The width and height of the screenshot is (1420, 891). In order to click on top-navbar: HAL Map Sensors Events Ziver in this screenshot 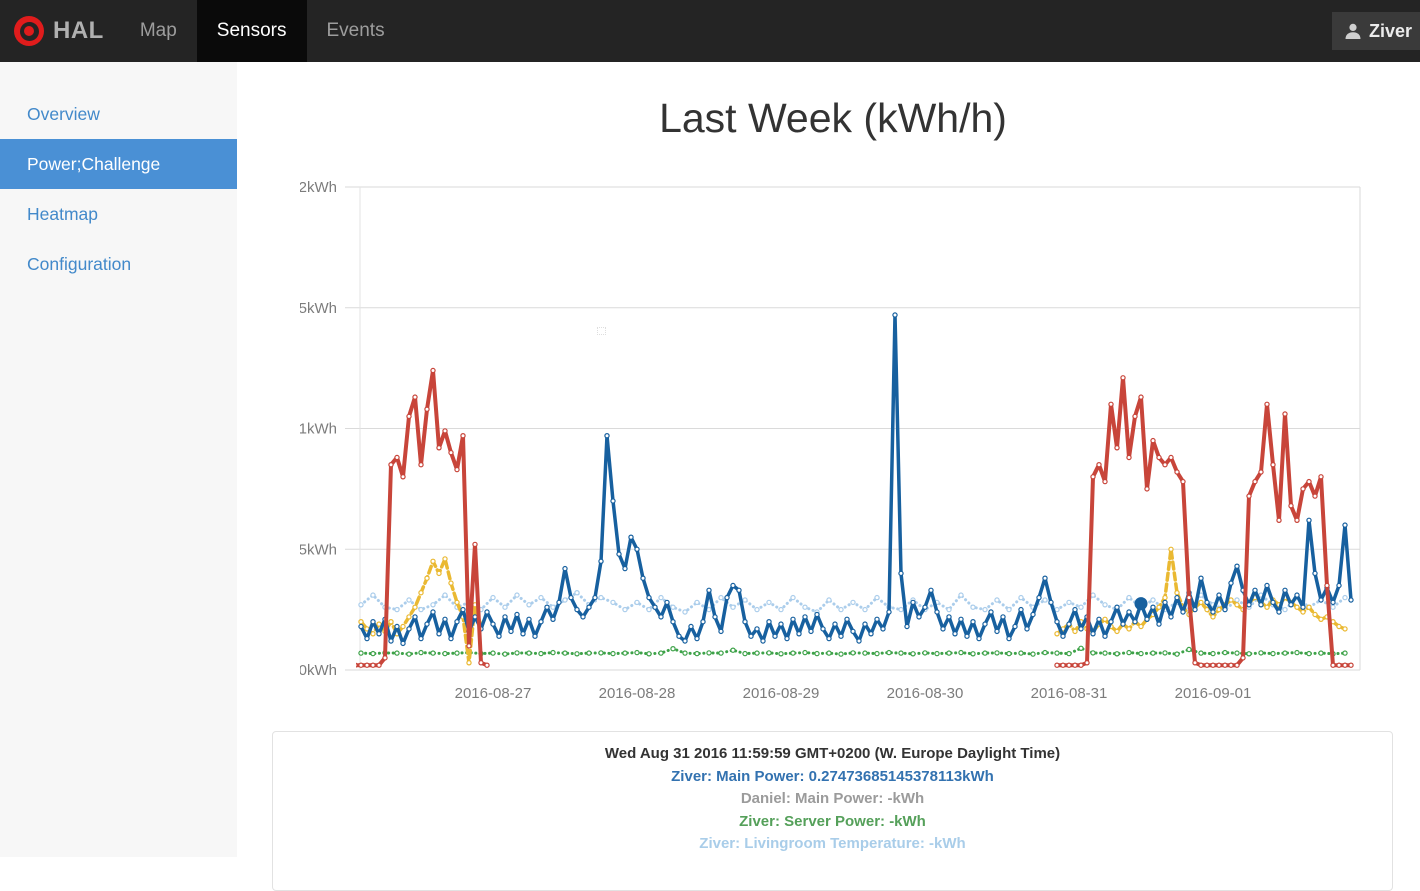, I will do `click(710, 31)`.